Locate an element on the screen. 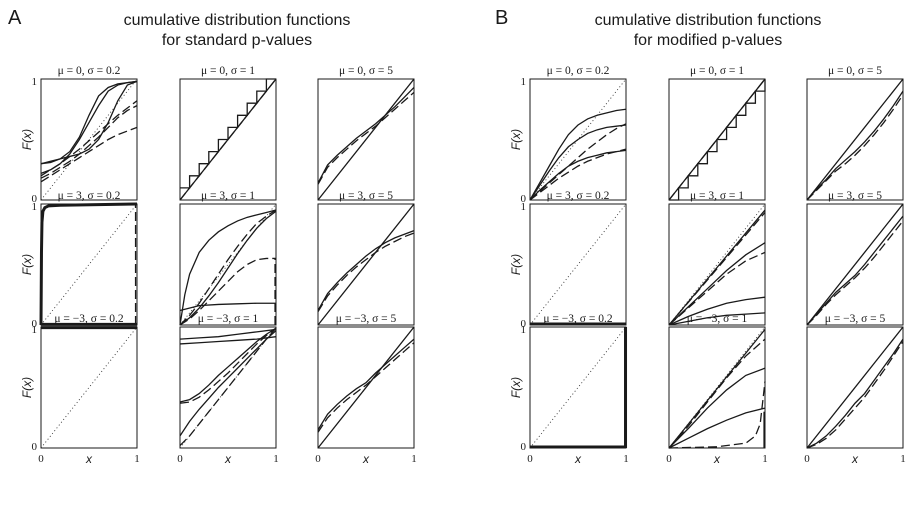 Image resolution: width=915 pixels, height=512 pixels. subplot-b-r1c1-subtitle: μ = 0, σ = 0.2 is located at coordinates (578, 71).